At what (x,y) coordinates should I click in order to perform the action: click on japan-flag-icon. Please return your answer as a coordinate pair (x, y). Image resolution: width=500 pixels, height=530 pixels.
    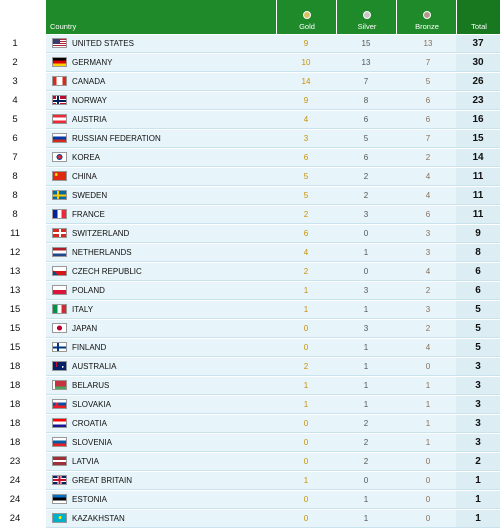
    Looking at the image, I should click on (59, 328).